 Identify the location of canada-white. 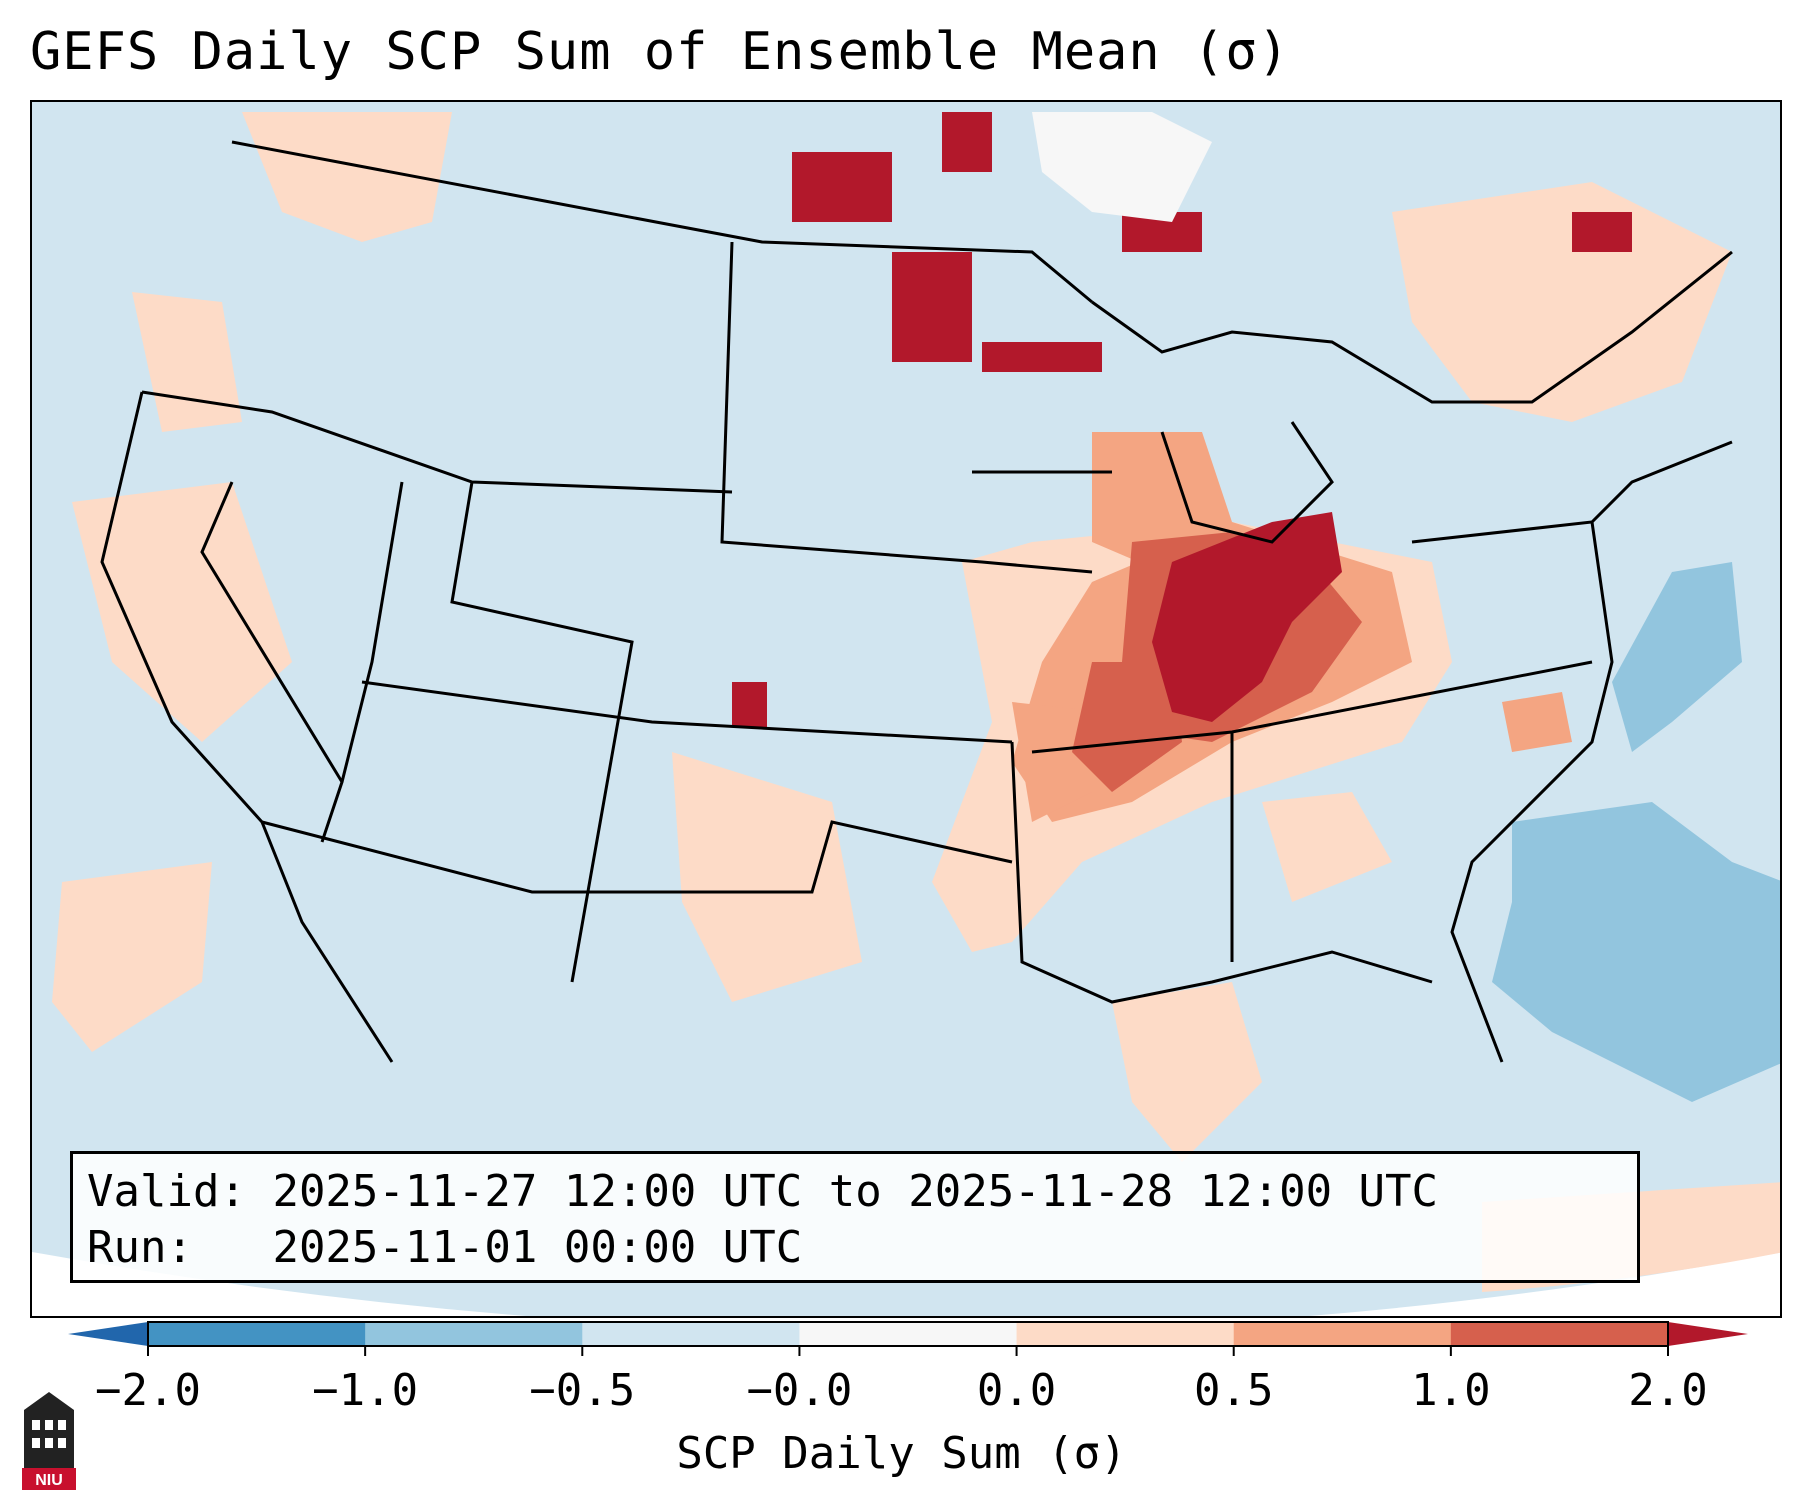
(1122, 167).